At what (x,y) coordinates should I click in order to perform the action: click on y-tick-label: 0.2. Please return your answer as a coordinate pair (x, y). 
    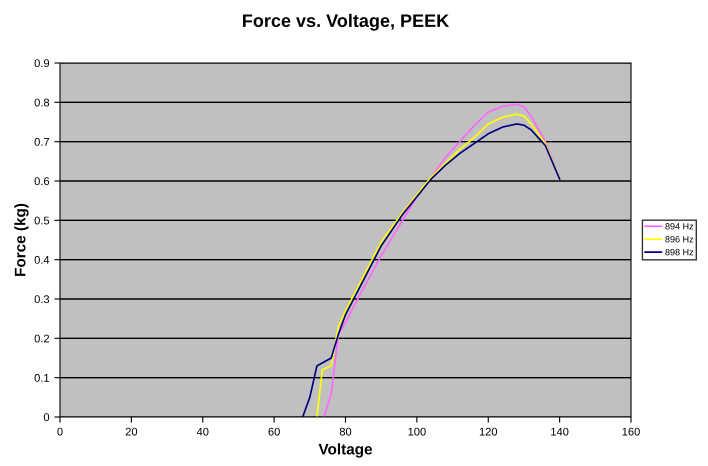
    Looking at the image, I should click on (42, 338).